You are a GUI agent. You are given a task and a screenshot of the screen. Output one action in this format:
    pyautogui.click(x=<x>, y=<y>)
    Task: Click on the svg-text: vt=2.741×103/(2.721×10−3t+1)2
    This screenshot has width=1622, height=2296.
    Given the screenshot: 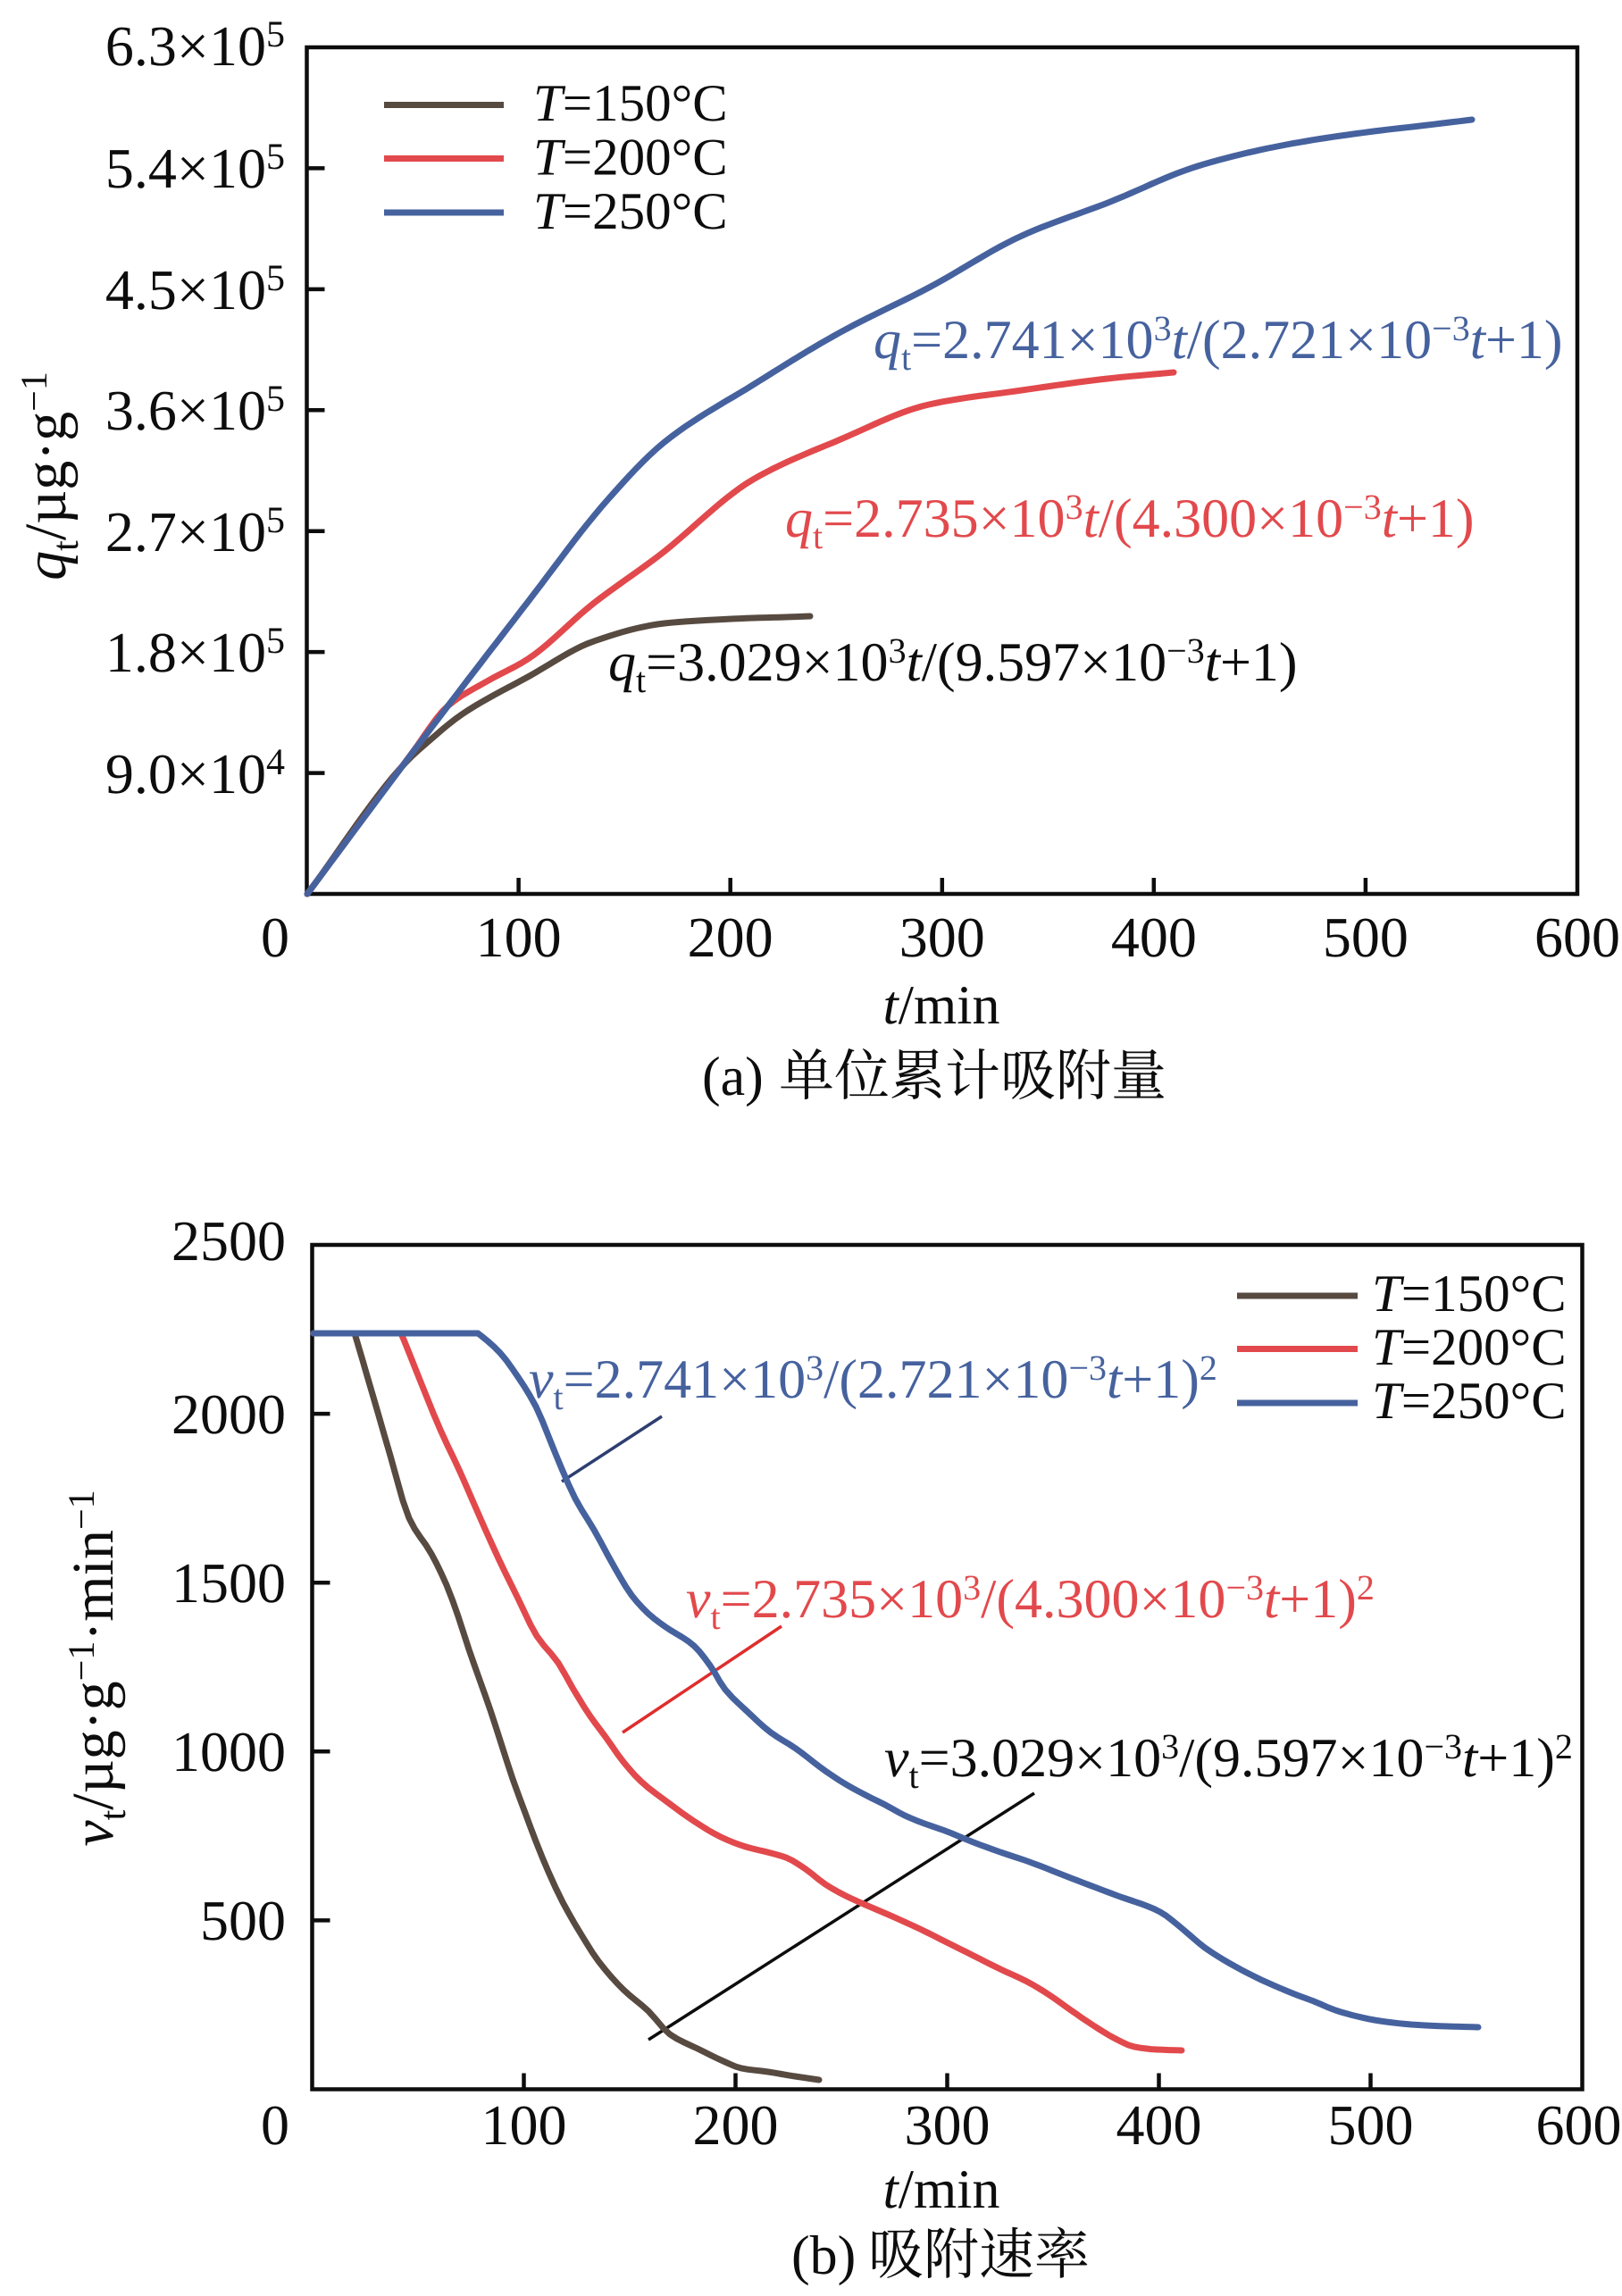 What is the action you would take?
    pyautogui.click(x=873, y=1382)
    